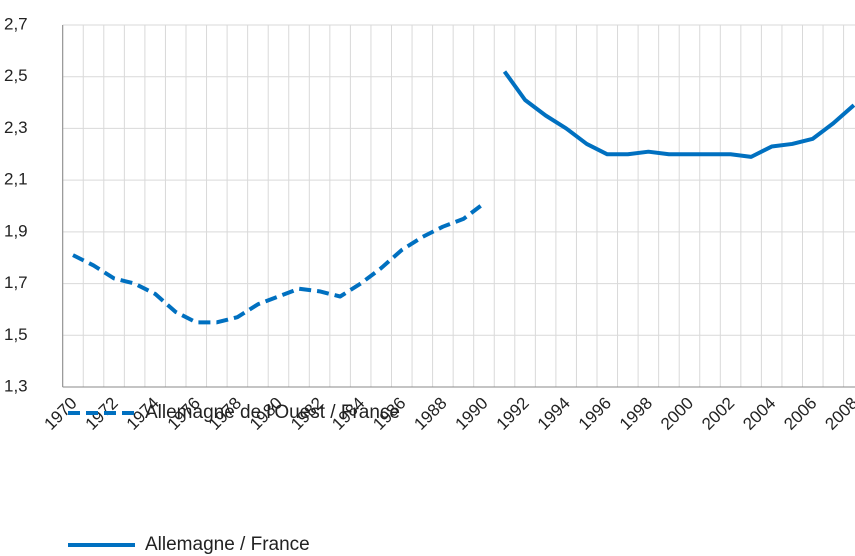 Image resolution: width=855 pixels, height=556 pixels. Describe the element at coordinates (16, 23) in the screenshot. I see `y-tick-label: 2,7` at that location.